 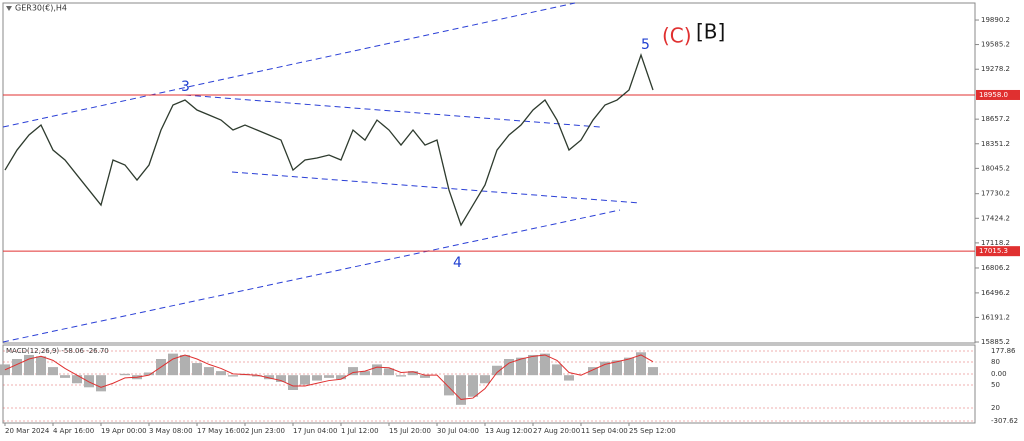 I want to click on x-tick-label: 30 Jul 04:00, so click(x=458, y=431).